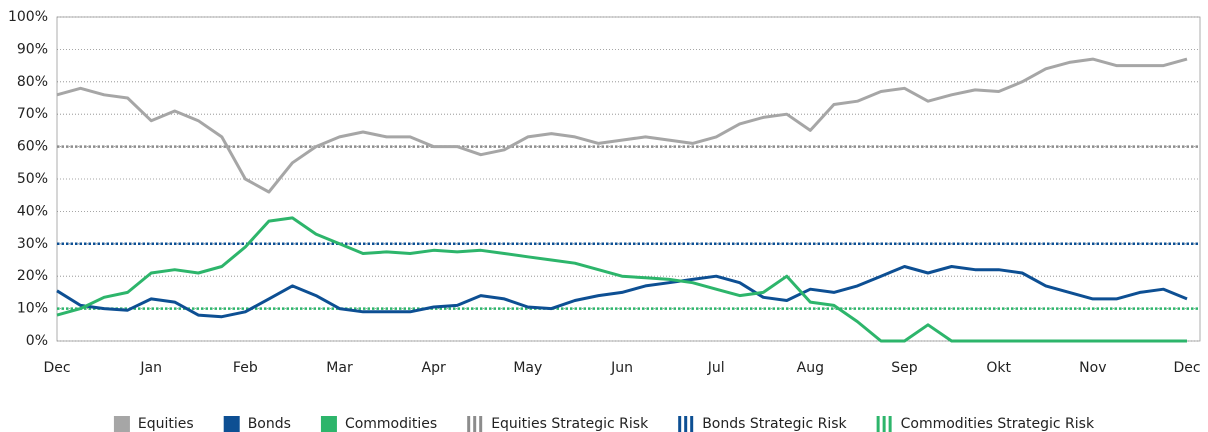  Describe the element at coordinates (28, 17) in the screenshot. I see `y-tick-label: 100%` at that location.